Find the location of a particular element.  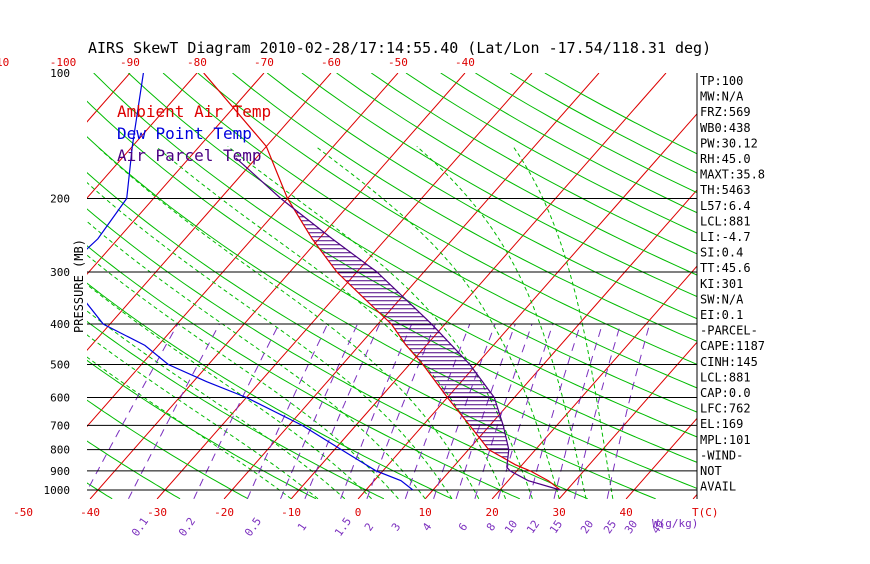

top-temp-tick-label: -70 is located at coordinates (264, 62).